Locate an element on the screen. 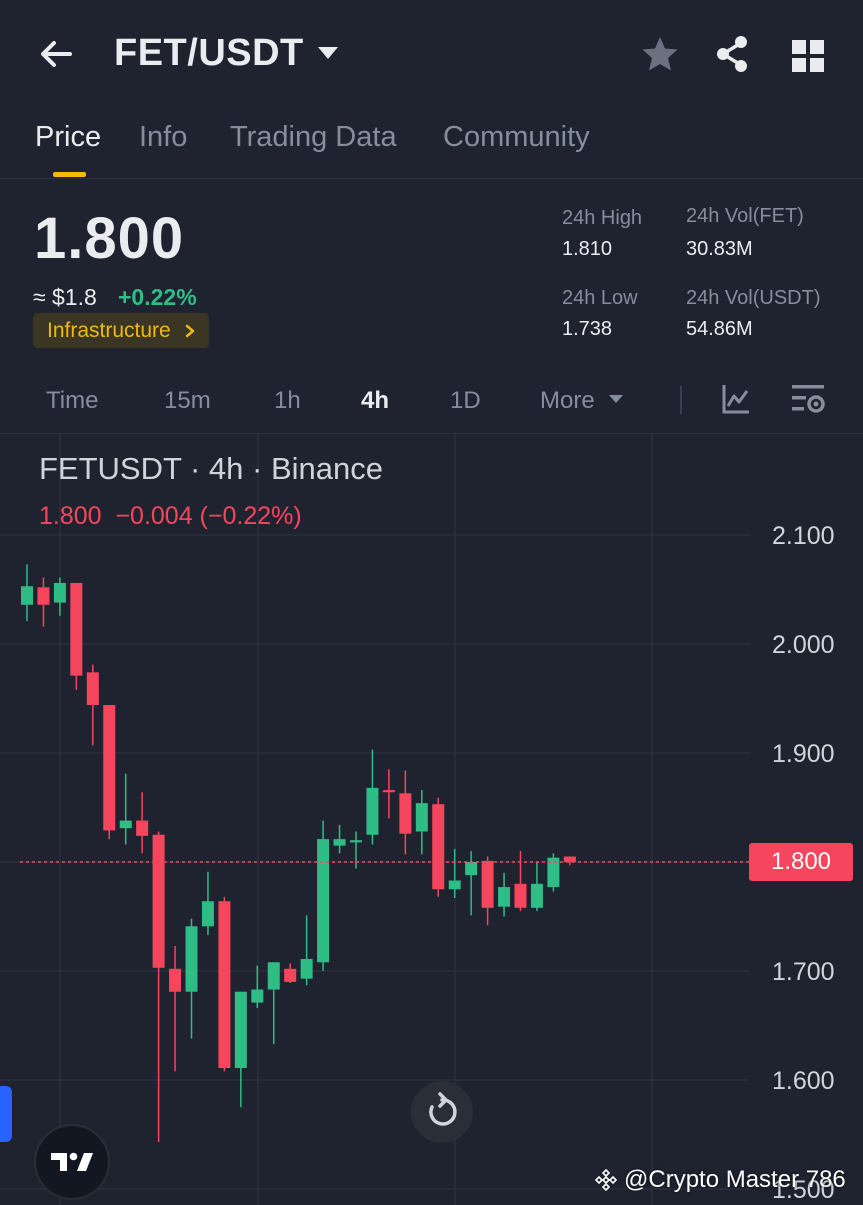 This screenshot has width=863, height=1205. usd-approx-price: ≈ $1.8 is located at coordinates (65, 297).